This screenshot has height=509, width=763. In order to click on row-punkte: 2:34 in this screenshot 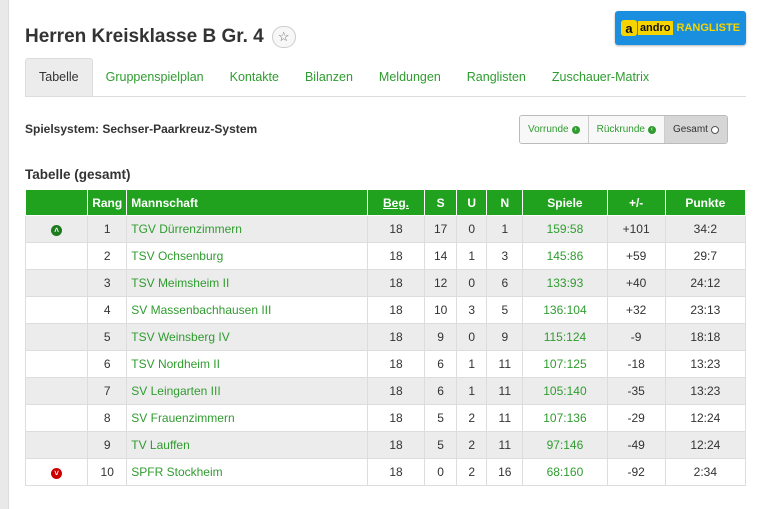, I will do `click(705, 472)`.